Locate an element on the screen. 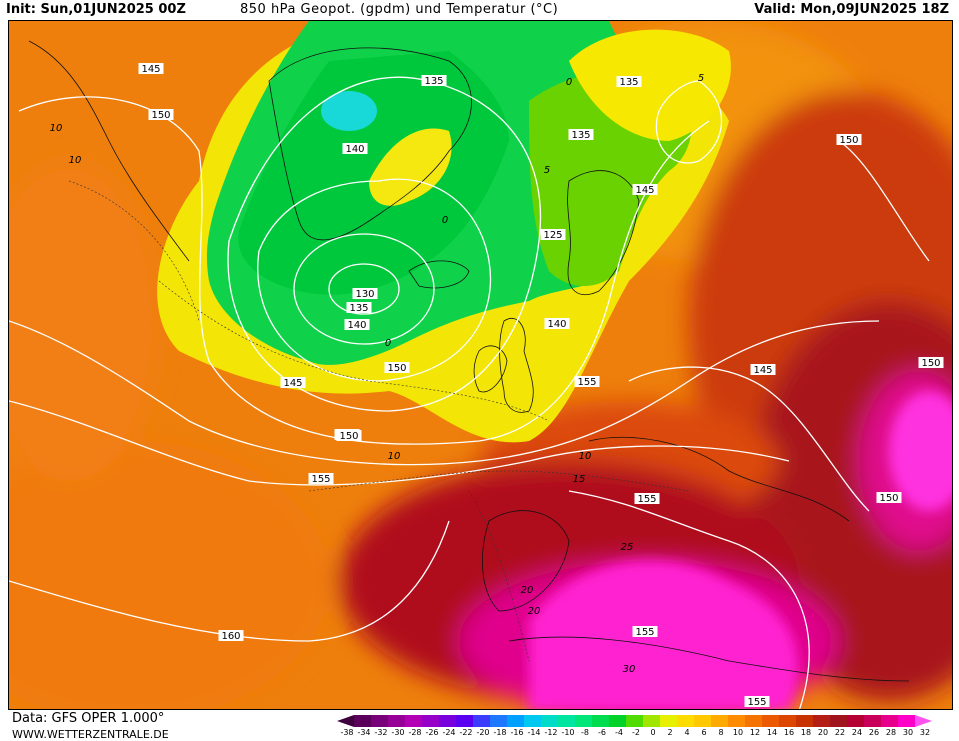 The width and height of the screenshot is (959, 741). geopotential-label: 135 is located at coordinates (434, 81).